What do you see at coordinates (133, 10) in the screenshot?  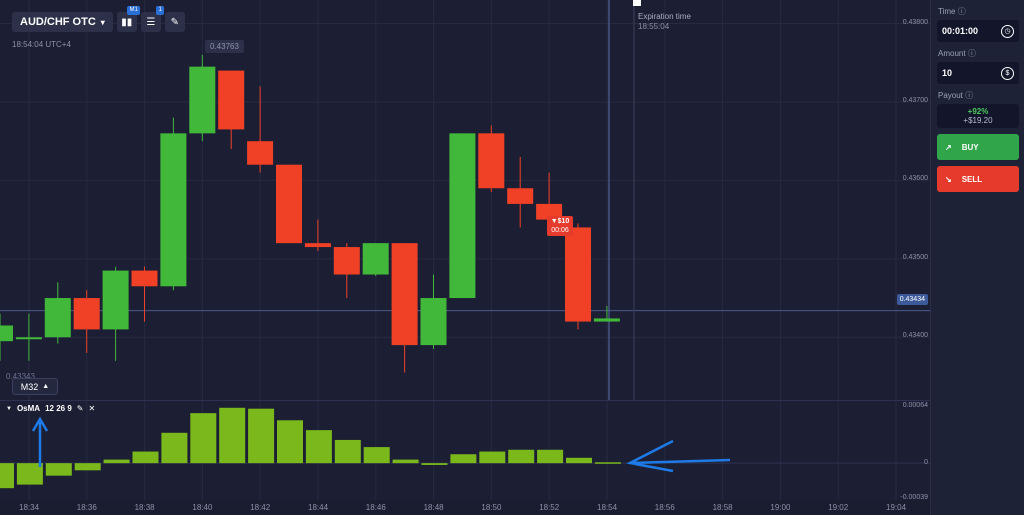 I see `timeframe-badge: M1` at bounding box center [133, 10].